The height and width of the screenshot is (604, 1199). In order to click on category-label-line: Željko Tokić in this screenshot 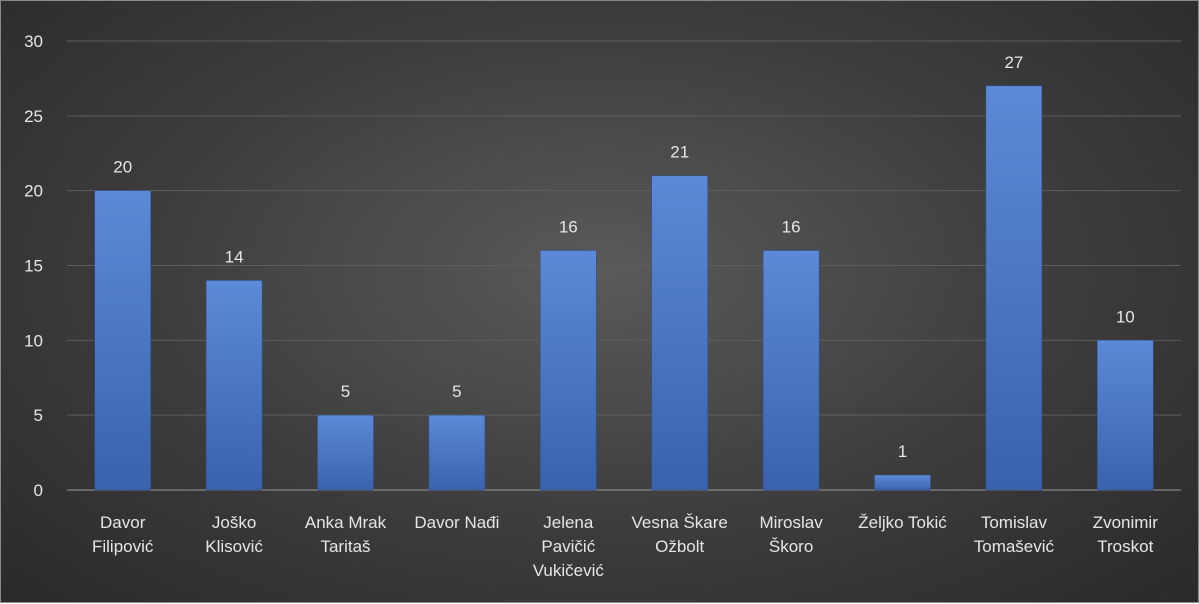, I will do `click(902, 522)`.